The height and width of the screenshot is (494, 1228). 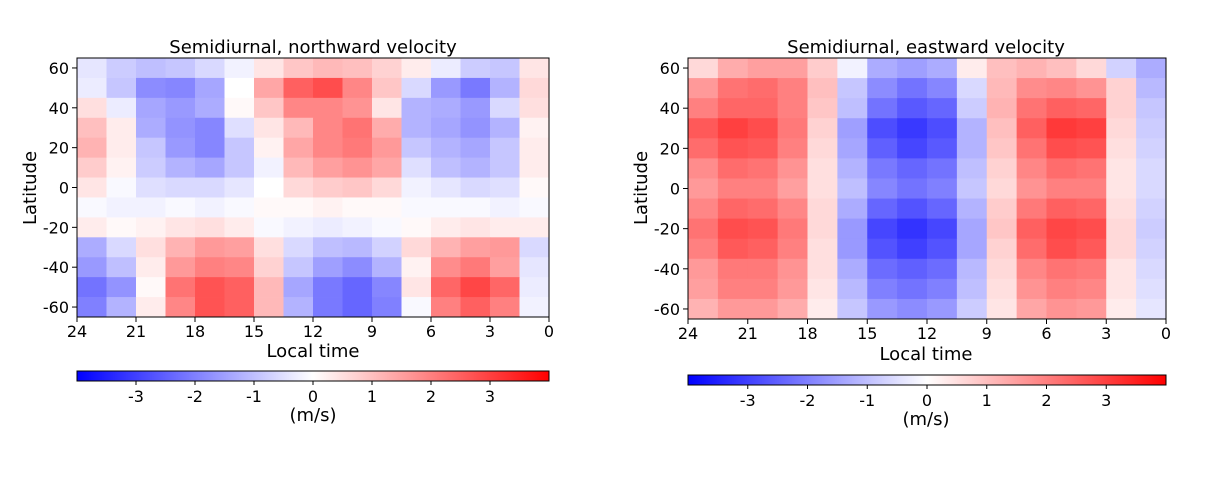 I want to click on y-tick-label: 40, so click(x=59, y=108).